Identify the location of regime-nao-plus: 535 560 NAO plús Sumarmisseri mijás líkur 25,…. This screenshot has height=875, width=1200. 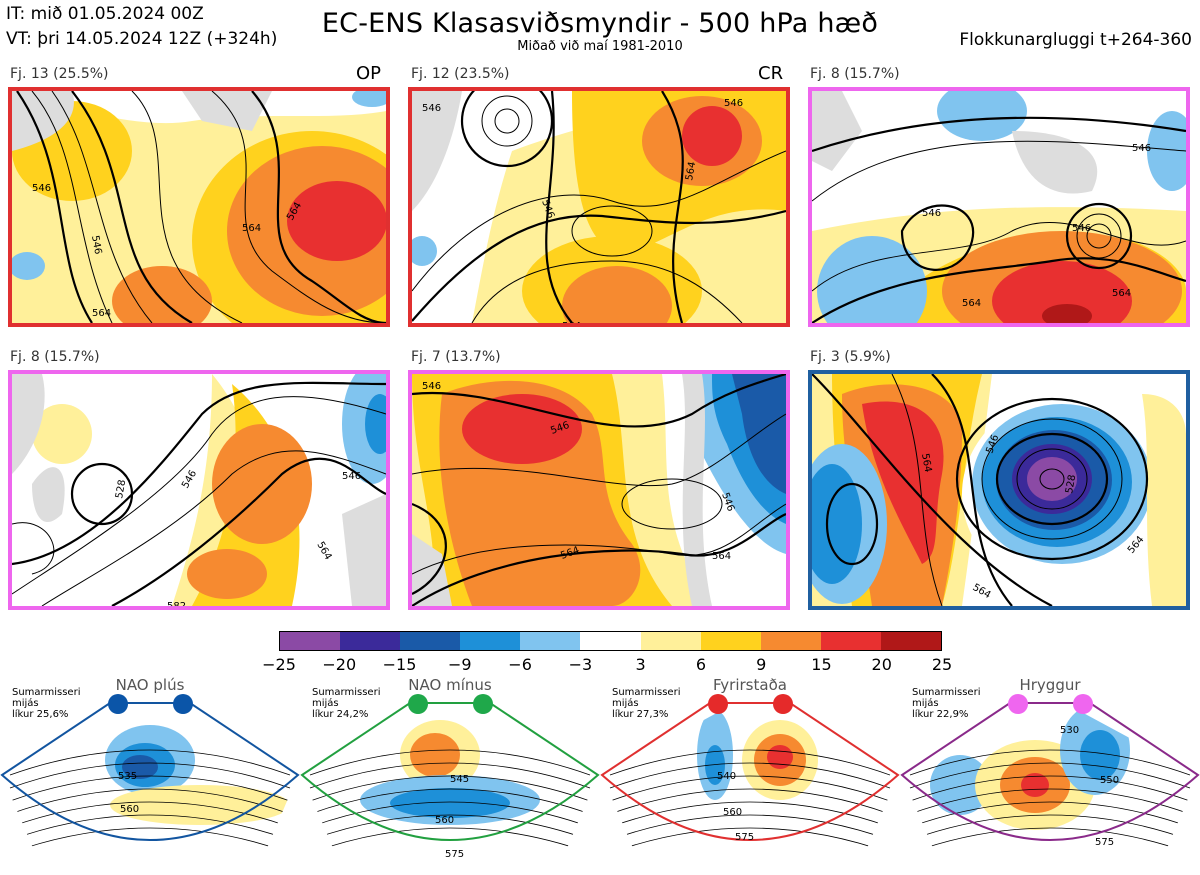
(150, 775).